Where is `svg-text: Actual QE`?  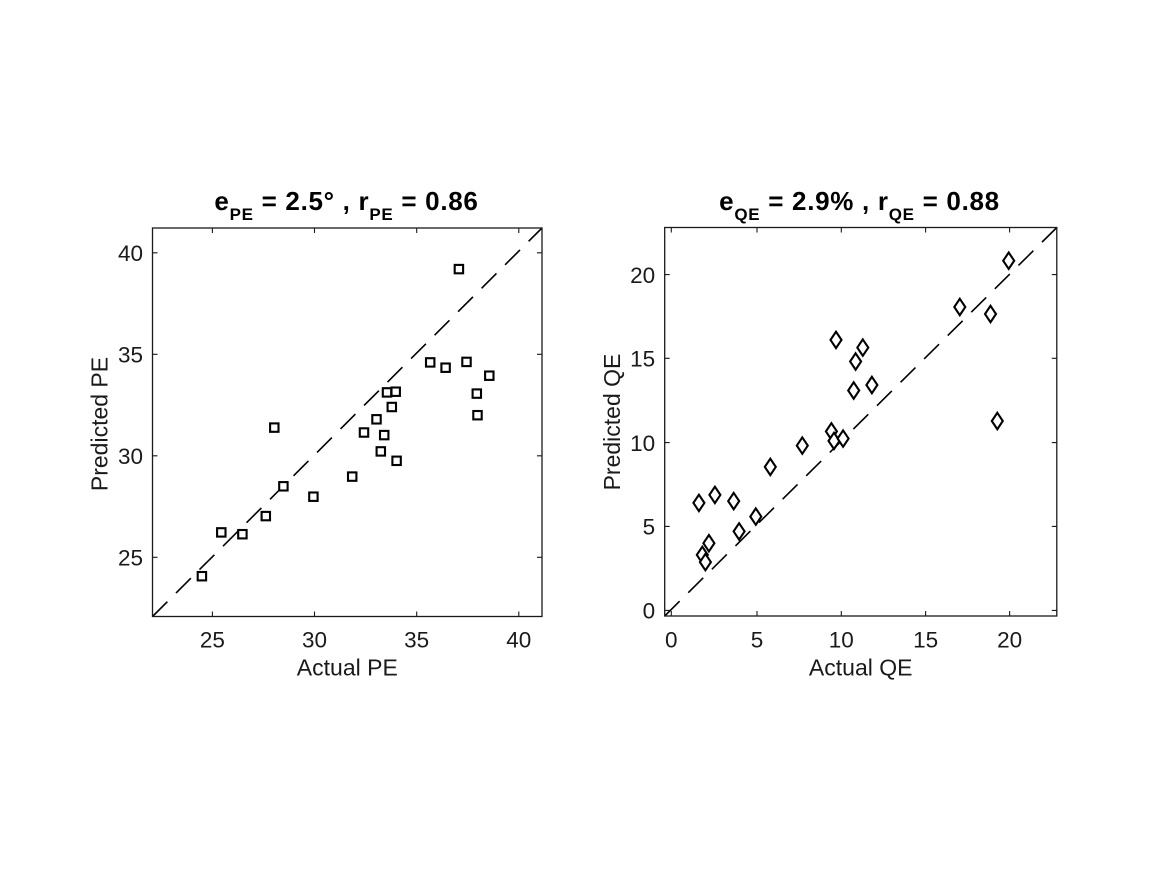
svg-text: Actual QE is located at coordinates (861, 668).